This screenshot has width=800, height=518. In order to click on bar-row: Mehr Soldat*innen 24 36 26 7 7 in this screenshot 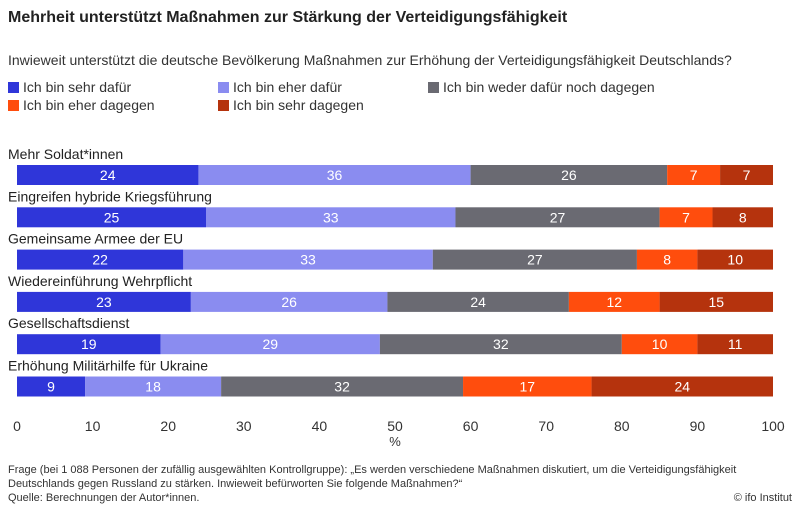, I will do `click(390, 165)`.